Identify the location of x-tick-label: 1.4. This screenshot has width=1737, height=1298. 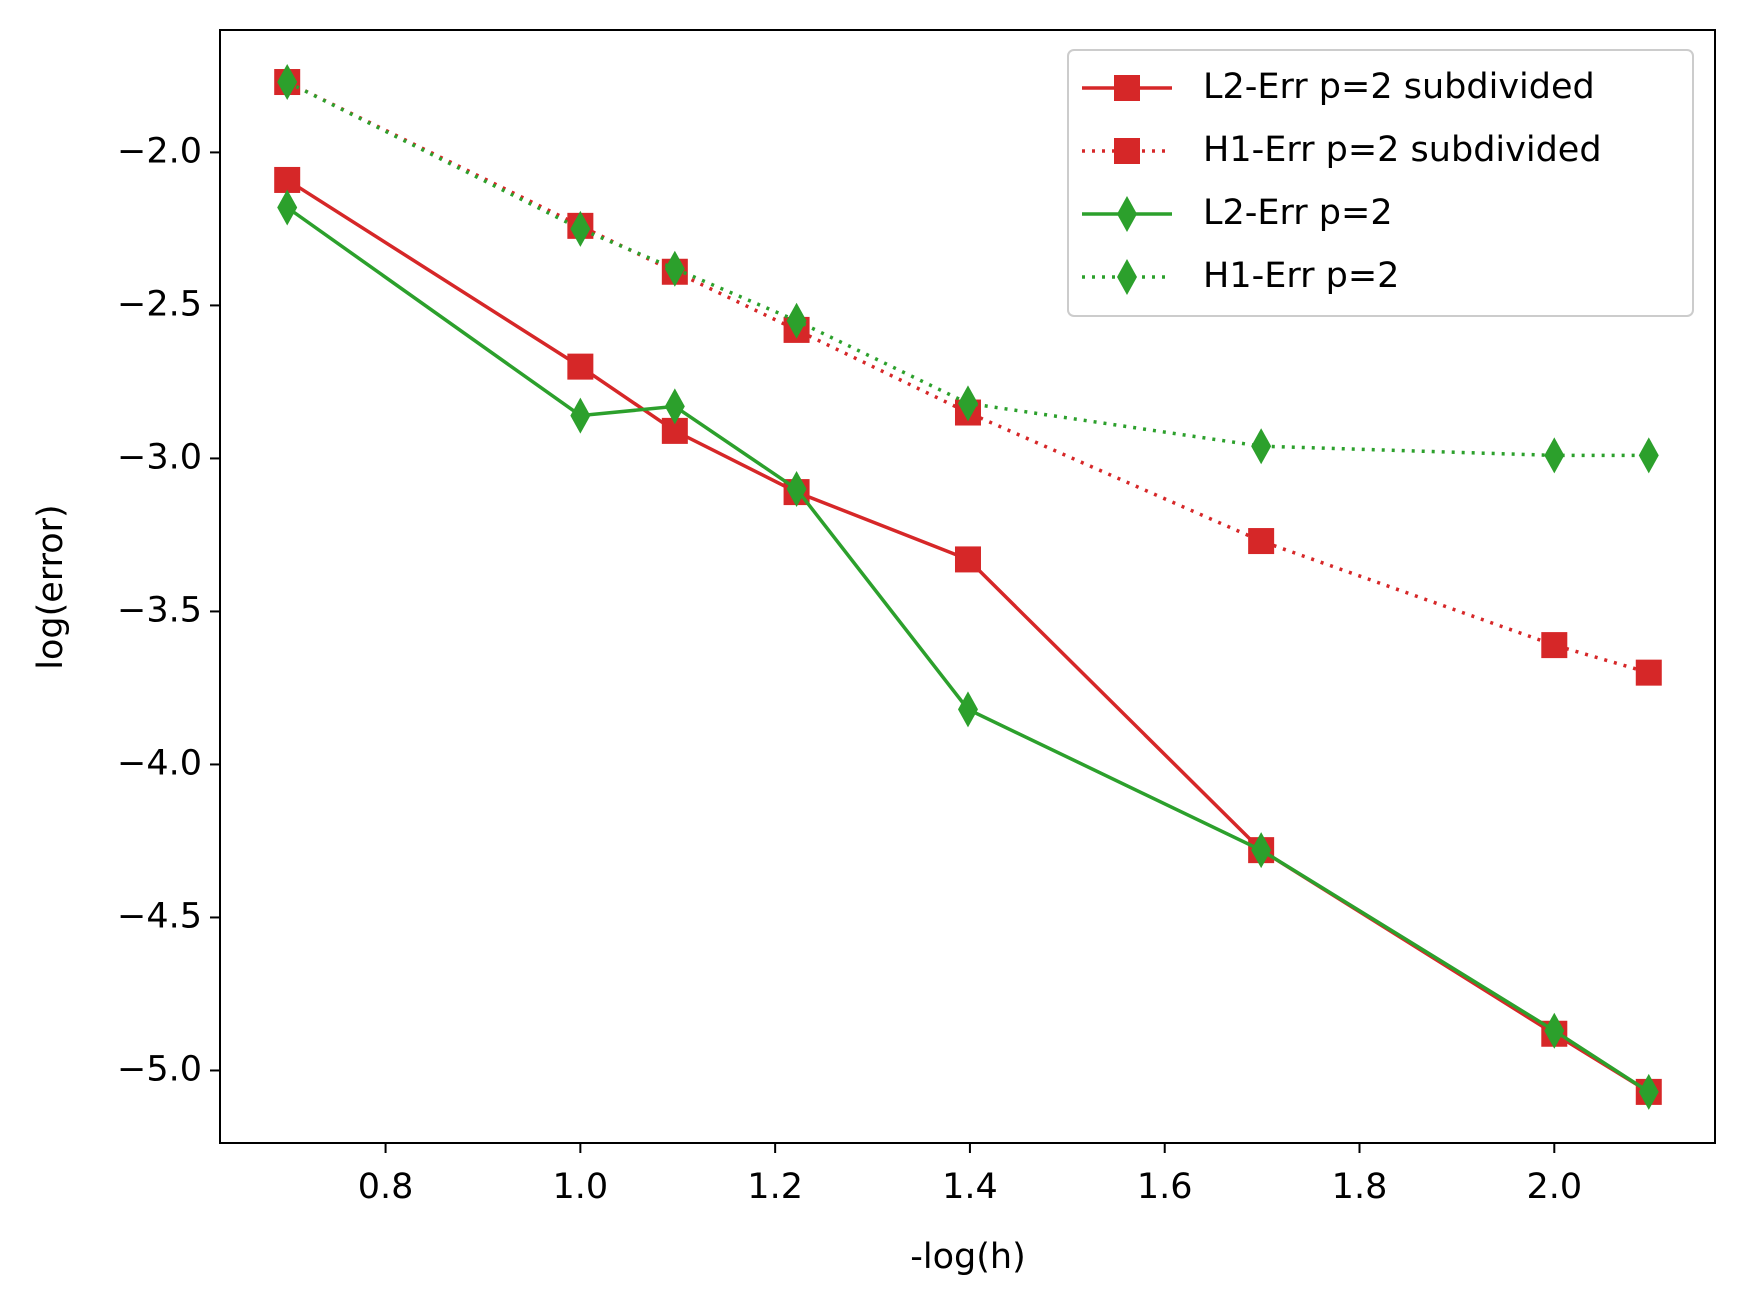
(970, 1187).